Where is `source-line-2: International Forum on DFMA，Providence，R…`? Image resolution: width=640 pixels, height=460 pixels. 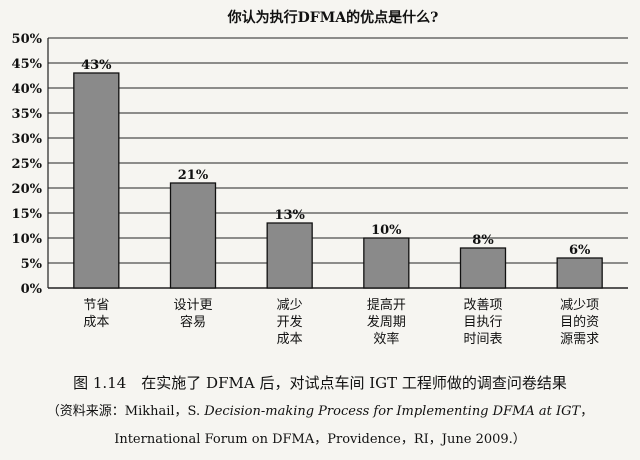
source-line-2: International Forum on DFMA，Providence，R… is located at coordinates (320, 439).